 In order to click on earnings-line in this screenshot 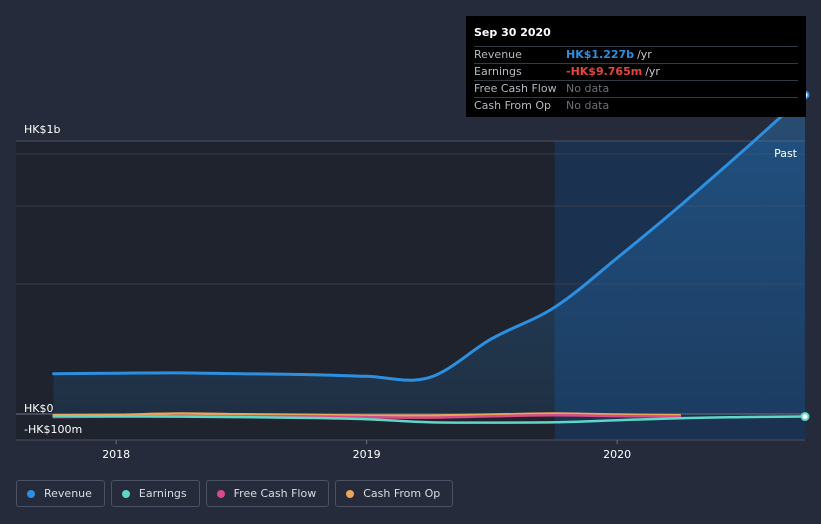, I will do `click(429, 419)`.